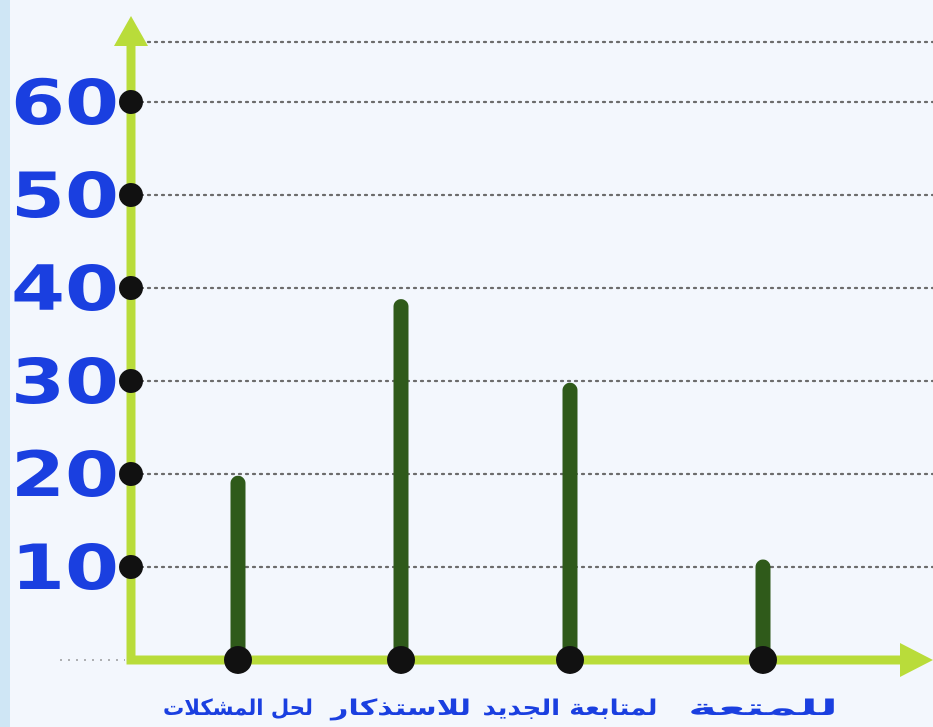 This screenshot has height=727, width=933. Describe the element at coordinates (65, 474) in the screenshot. I see `y-tick-label: 20` at that location.